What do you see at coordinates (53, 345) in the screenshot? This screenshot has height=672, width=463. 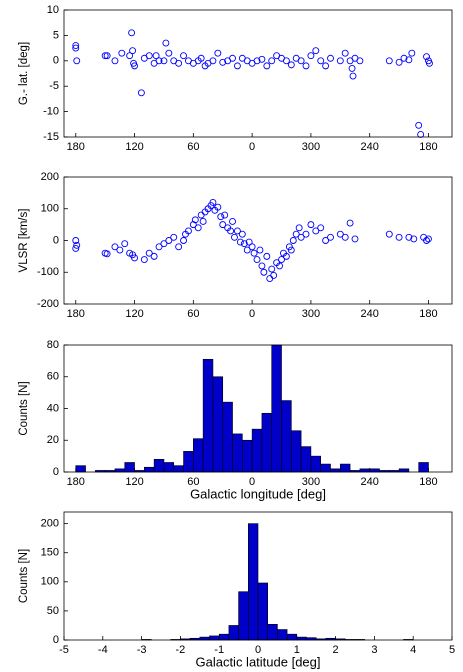 I see `y-tick-label: 80` at bounding box center [53, 345].